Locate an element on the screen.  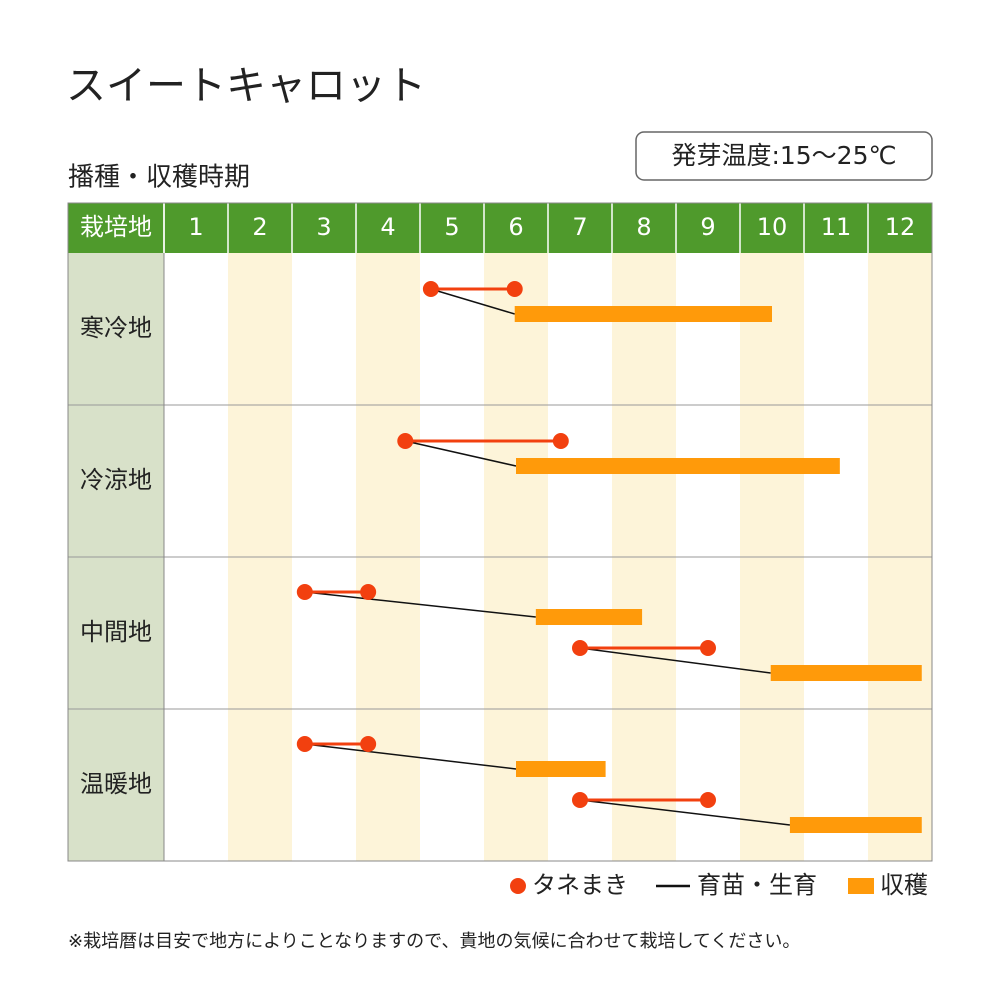
x-tick-label: 5 is located at coordinates (451, 227).